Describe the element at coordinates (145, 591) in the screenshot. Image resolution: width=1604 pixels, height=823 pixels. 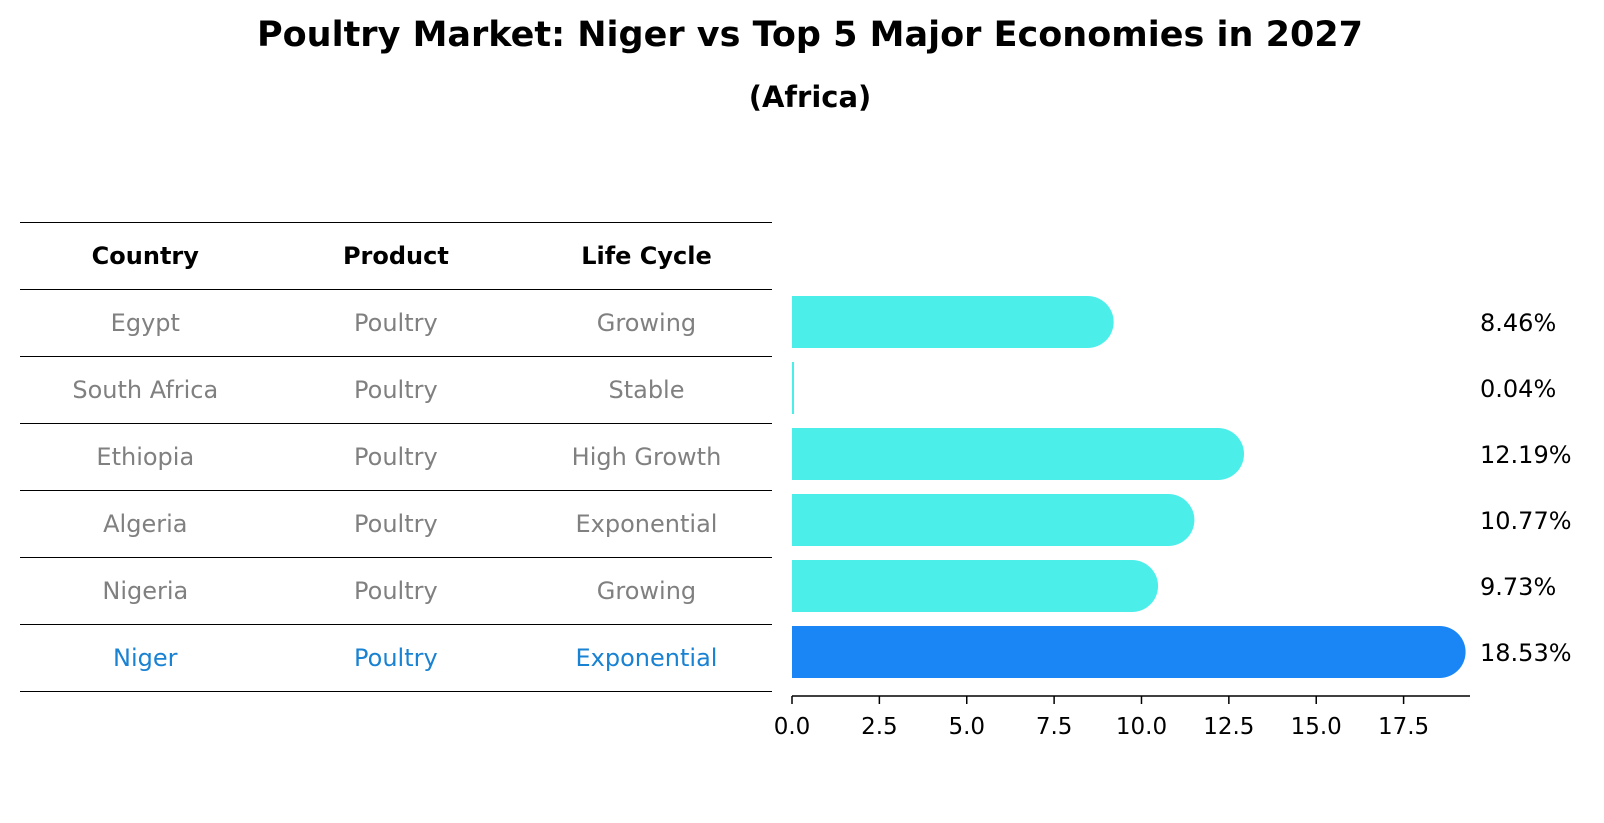
I see `cell-country: Nigeria` at that location.